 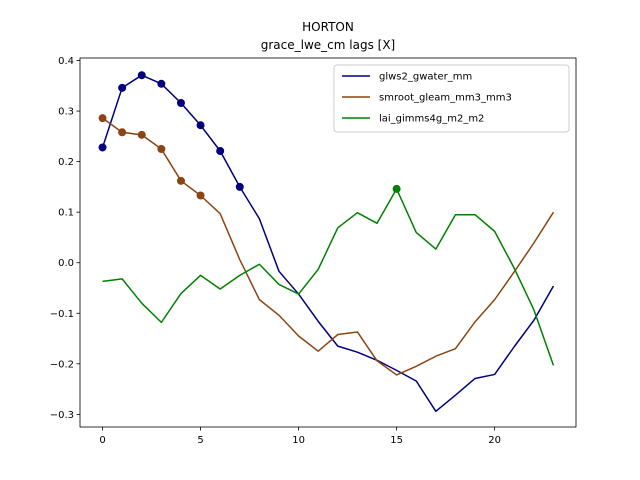 I want to click on y-tick-label: 0.2, so click(x=66, y=162).